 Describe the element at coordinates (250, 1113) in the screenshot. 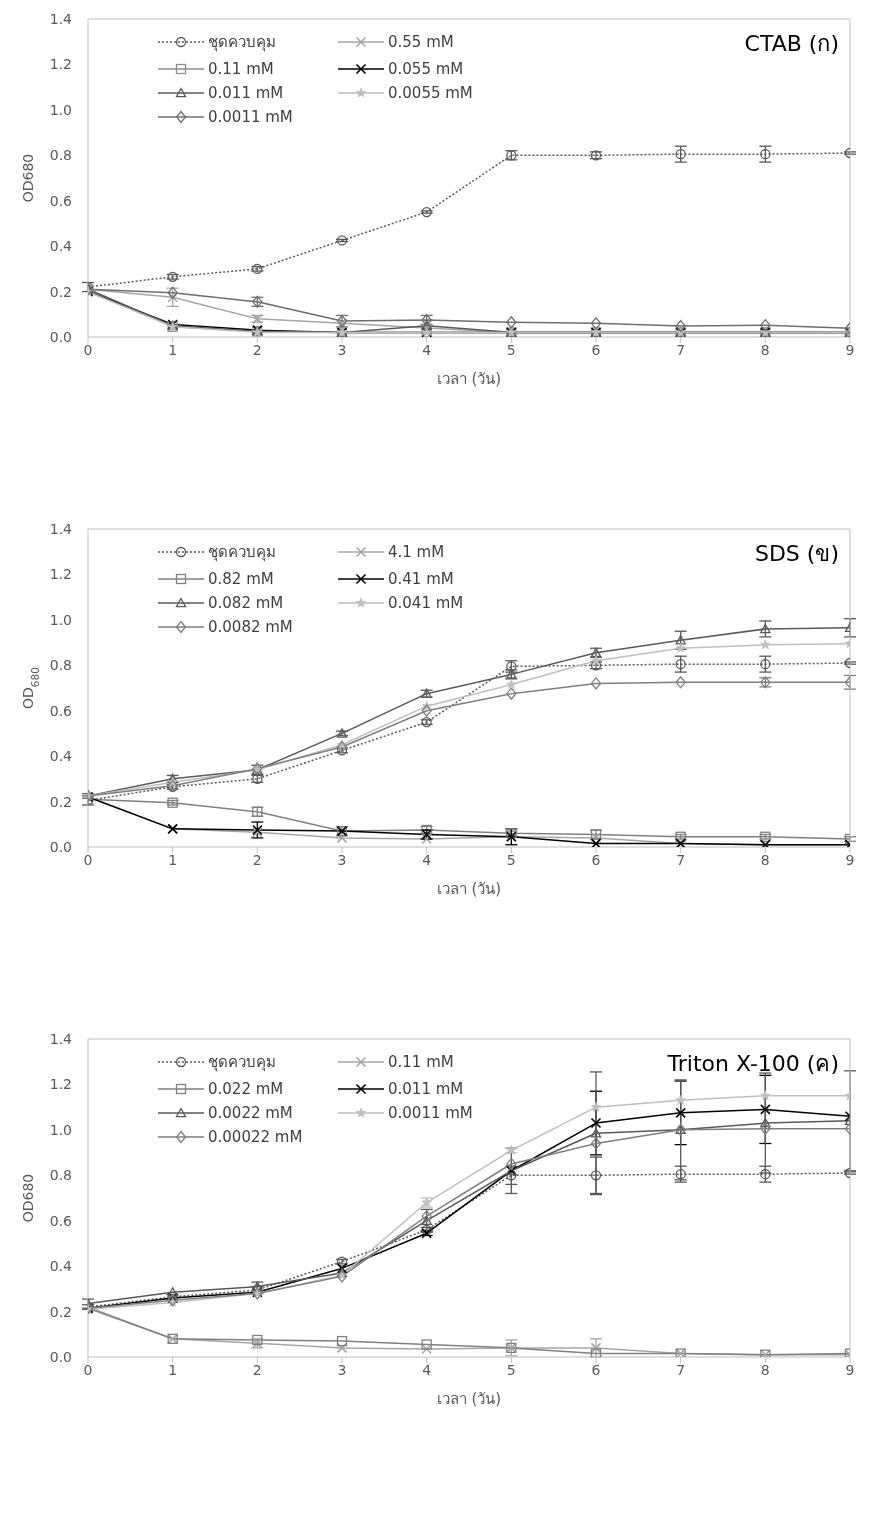

I see `legend-label: 0.0022 mM` at that location.